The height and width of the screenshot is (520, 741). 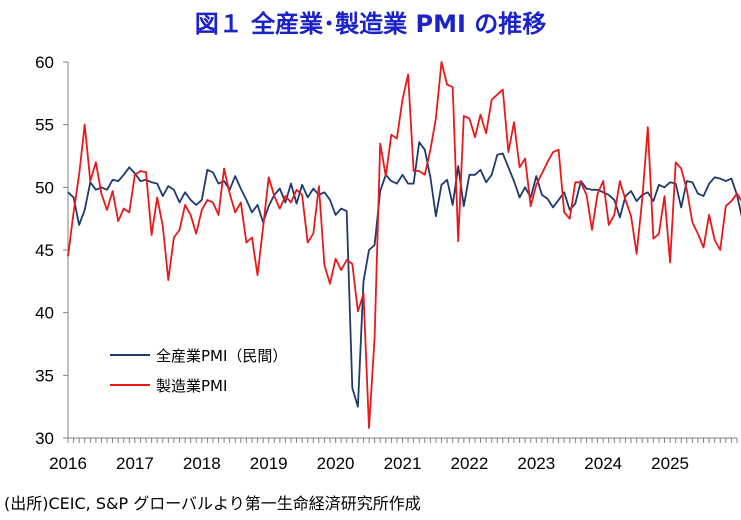 I want to click on x-tick-label: 2018, so click(x=202, y=463).